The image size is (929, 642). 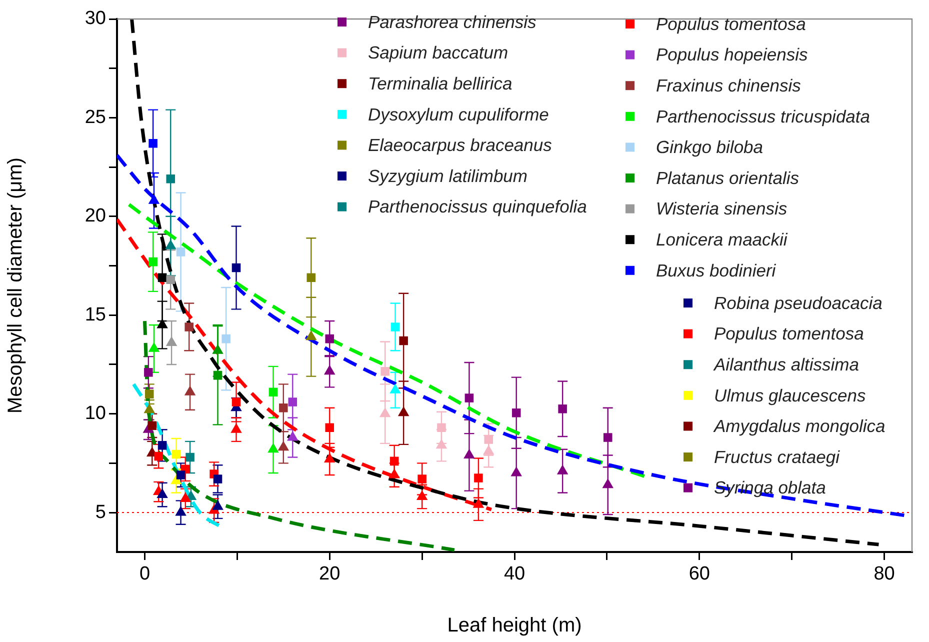 What do you see at coordinates (15, 285) in the screenshot?
I see `y-axis-title: Mesophyll cell diameter (μm)` at bounding box center [15, 285].